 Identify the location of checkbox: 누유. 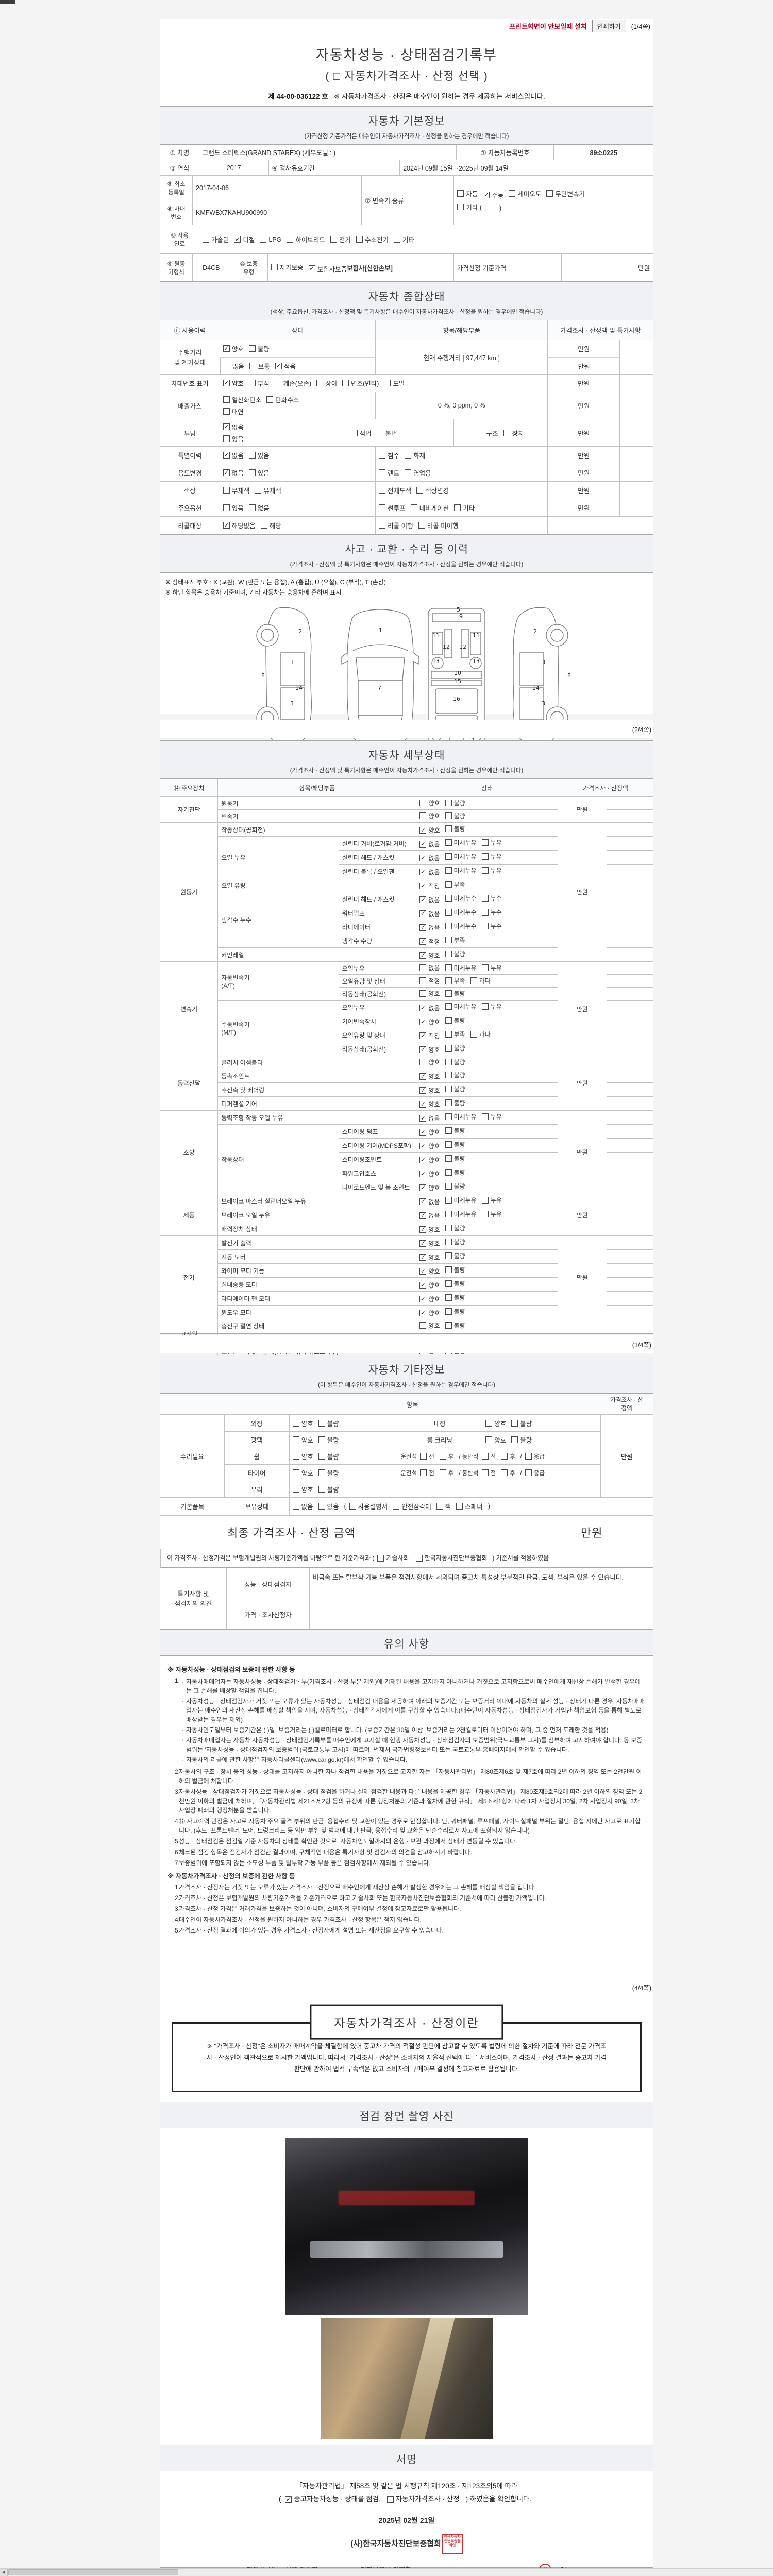
(491, 1006).